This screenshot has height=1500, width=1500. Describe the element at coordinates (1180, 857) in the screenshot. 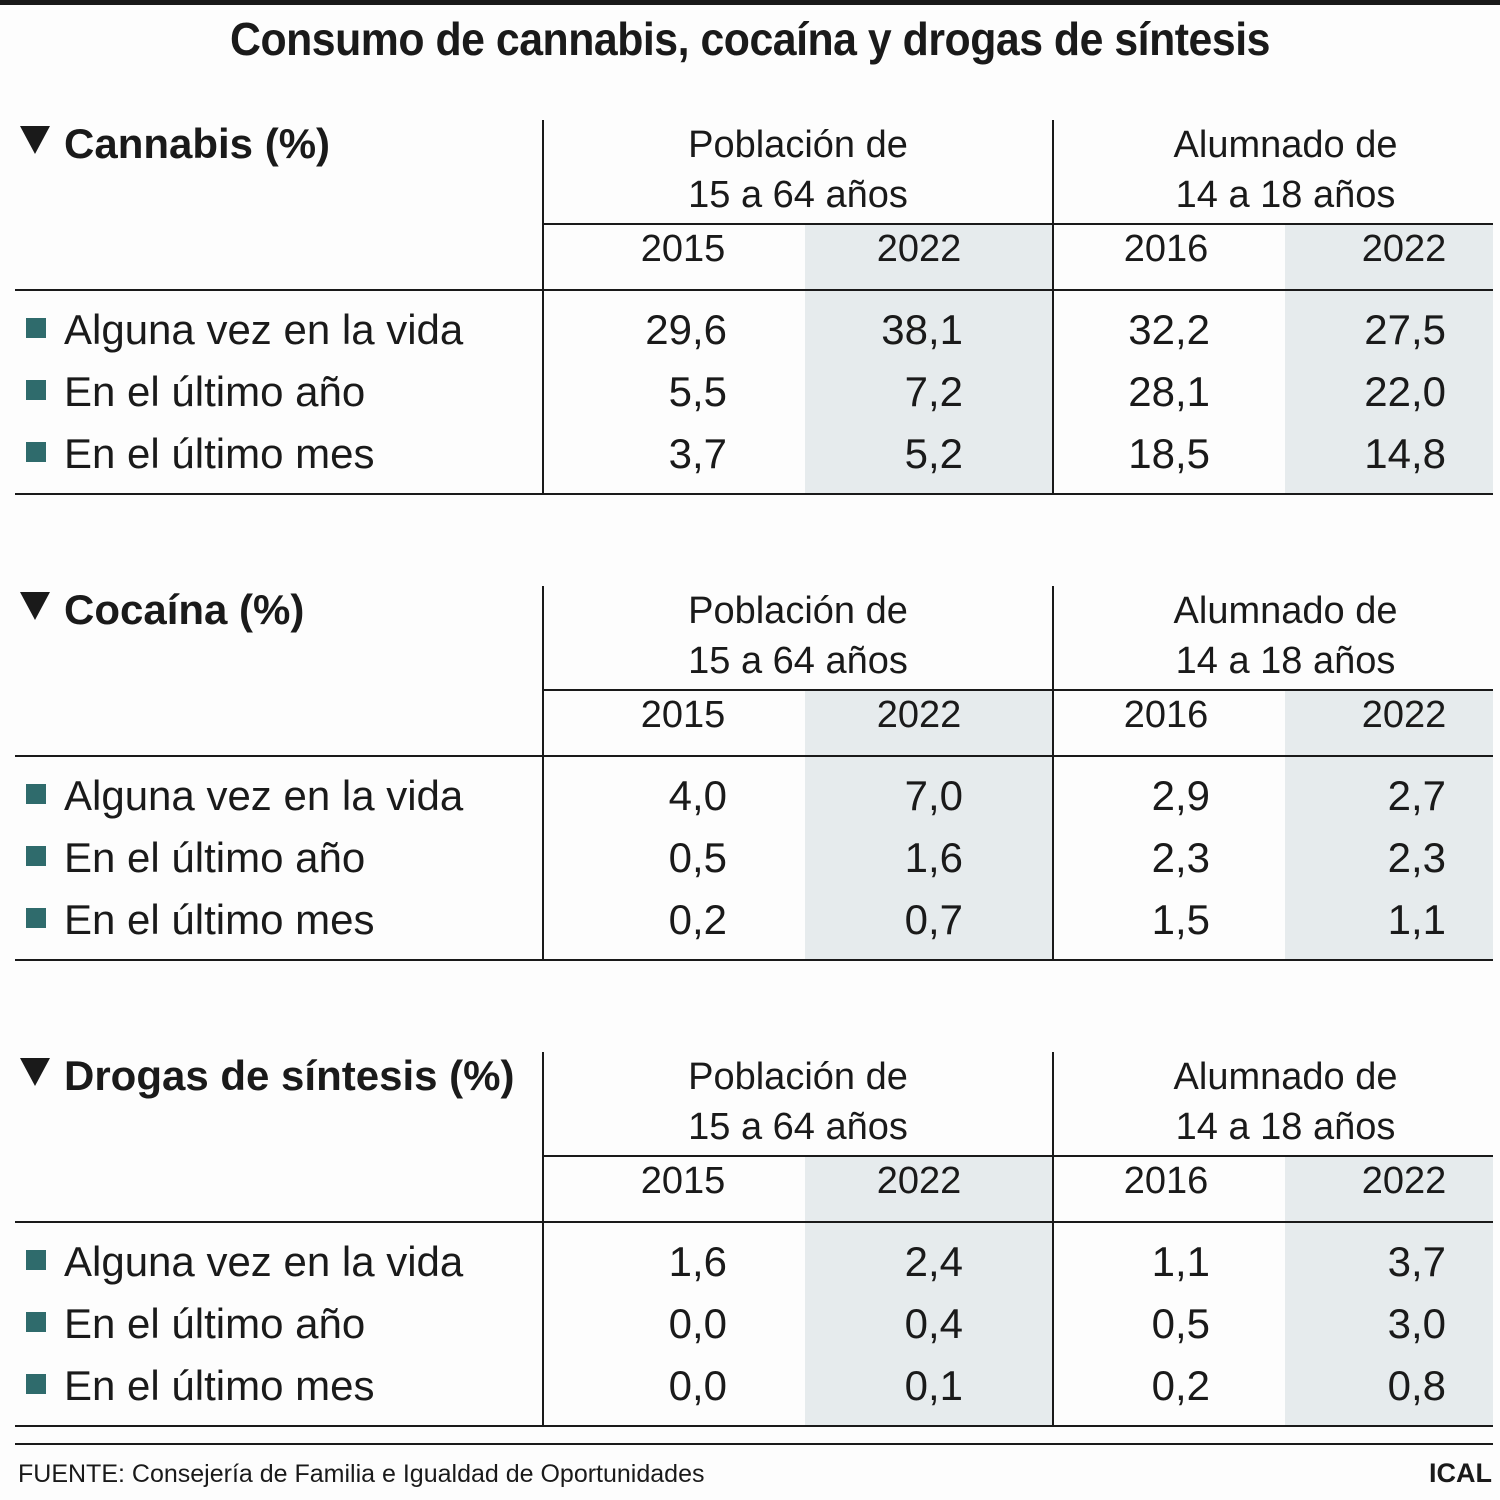

I see `table-cell: 2,3` at that location.